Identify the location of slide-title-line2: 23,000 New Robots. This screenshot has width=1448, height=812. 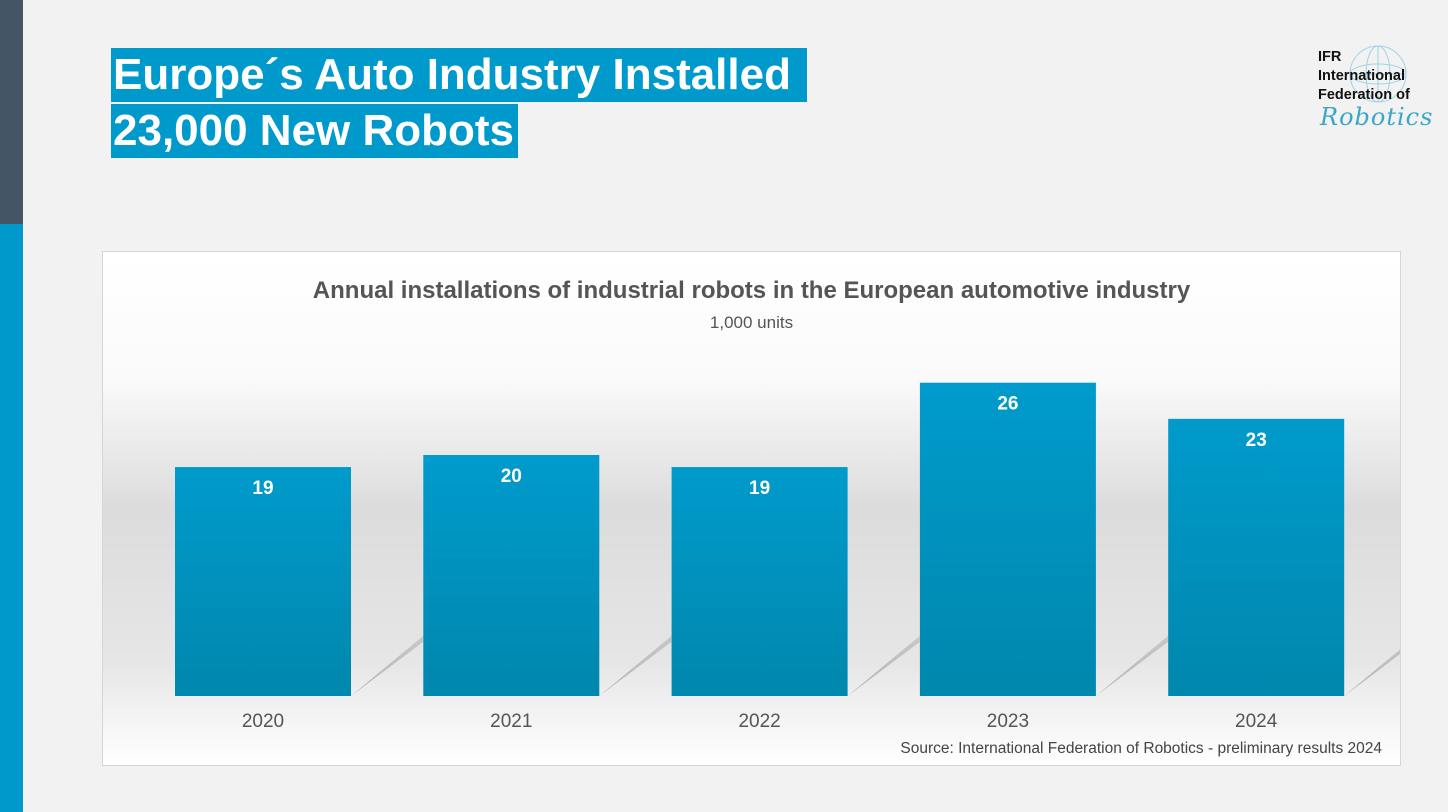
(315, 131).